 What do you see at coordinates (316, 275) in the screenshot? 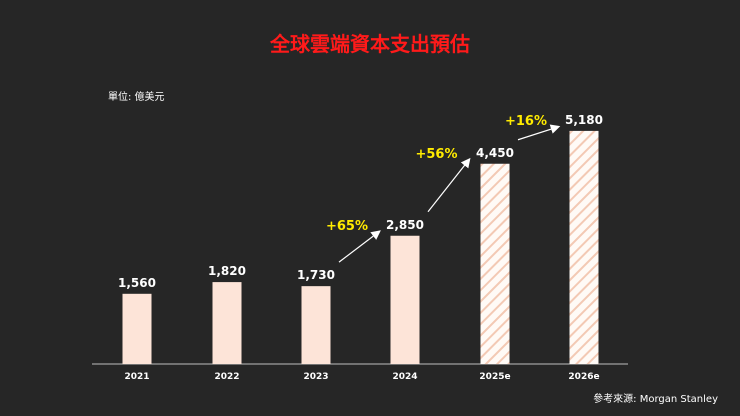
I see `value-label-2023: 1,730` at bounding box center [316, 275].